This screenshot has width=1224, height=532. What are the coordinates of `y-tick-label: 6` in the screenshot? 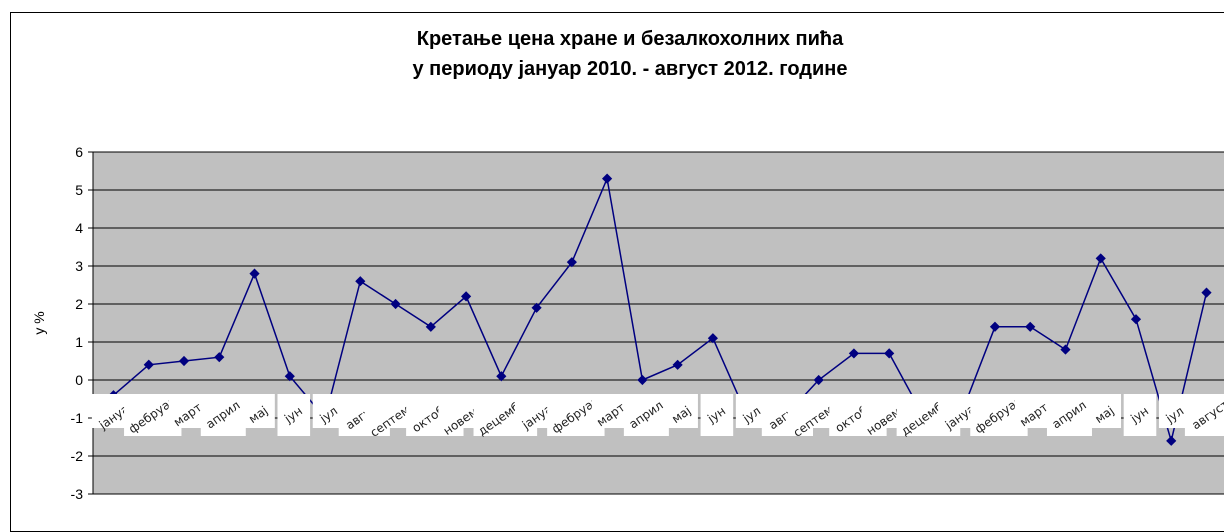 It's located at (79, 152).